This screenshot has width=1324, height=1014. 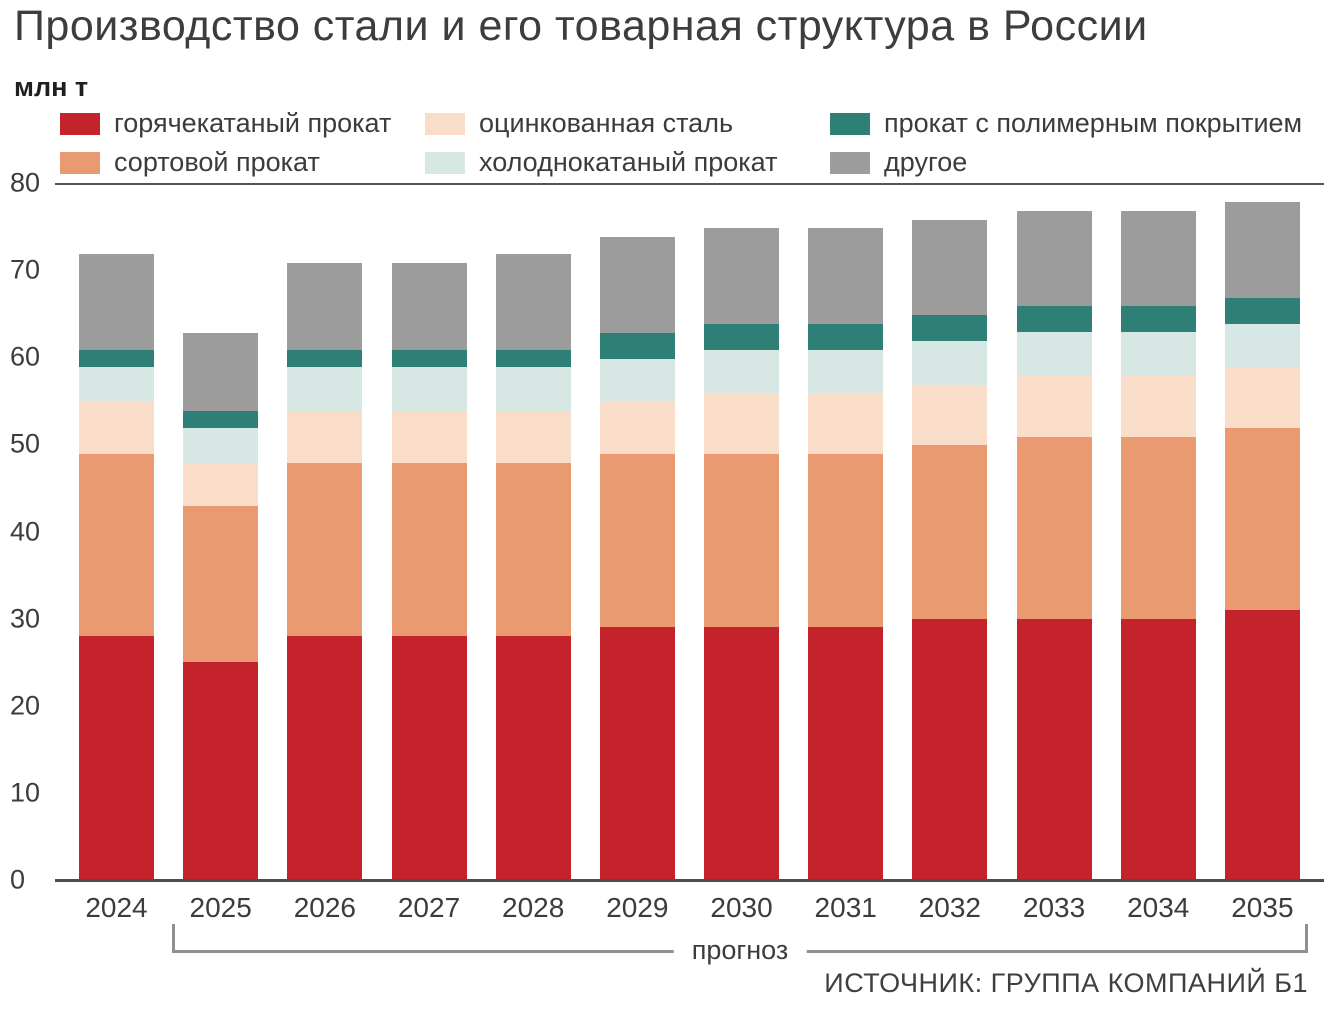 I want to click on x-tick-label: 2035, so click(x=1262, y=907).